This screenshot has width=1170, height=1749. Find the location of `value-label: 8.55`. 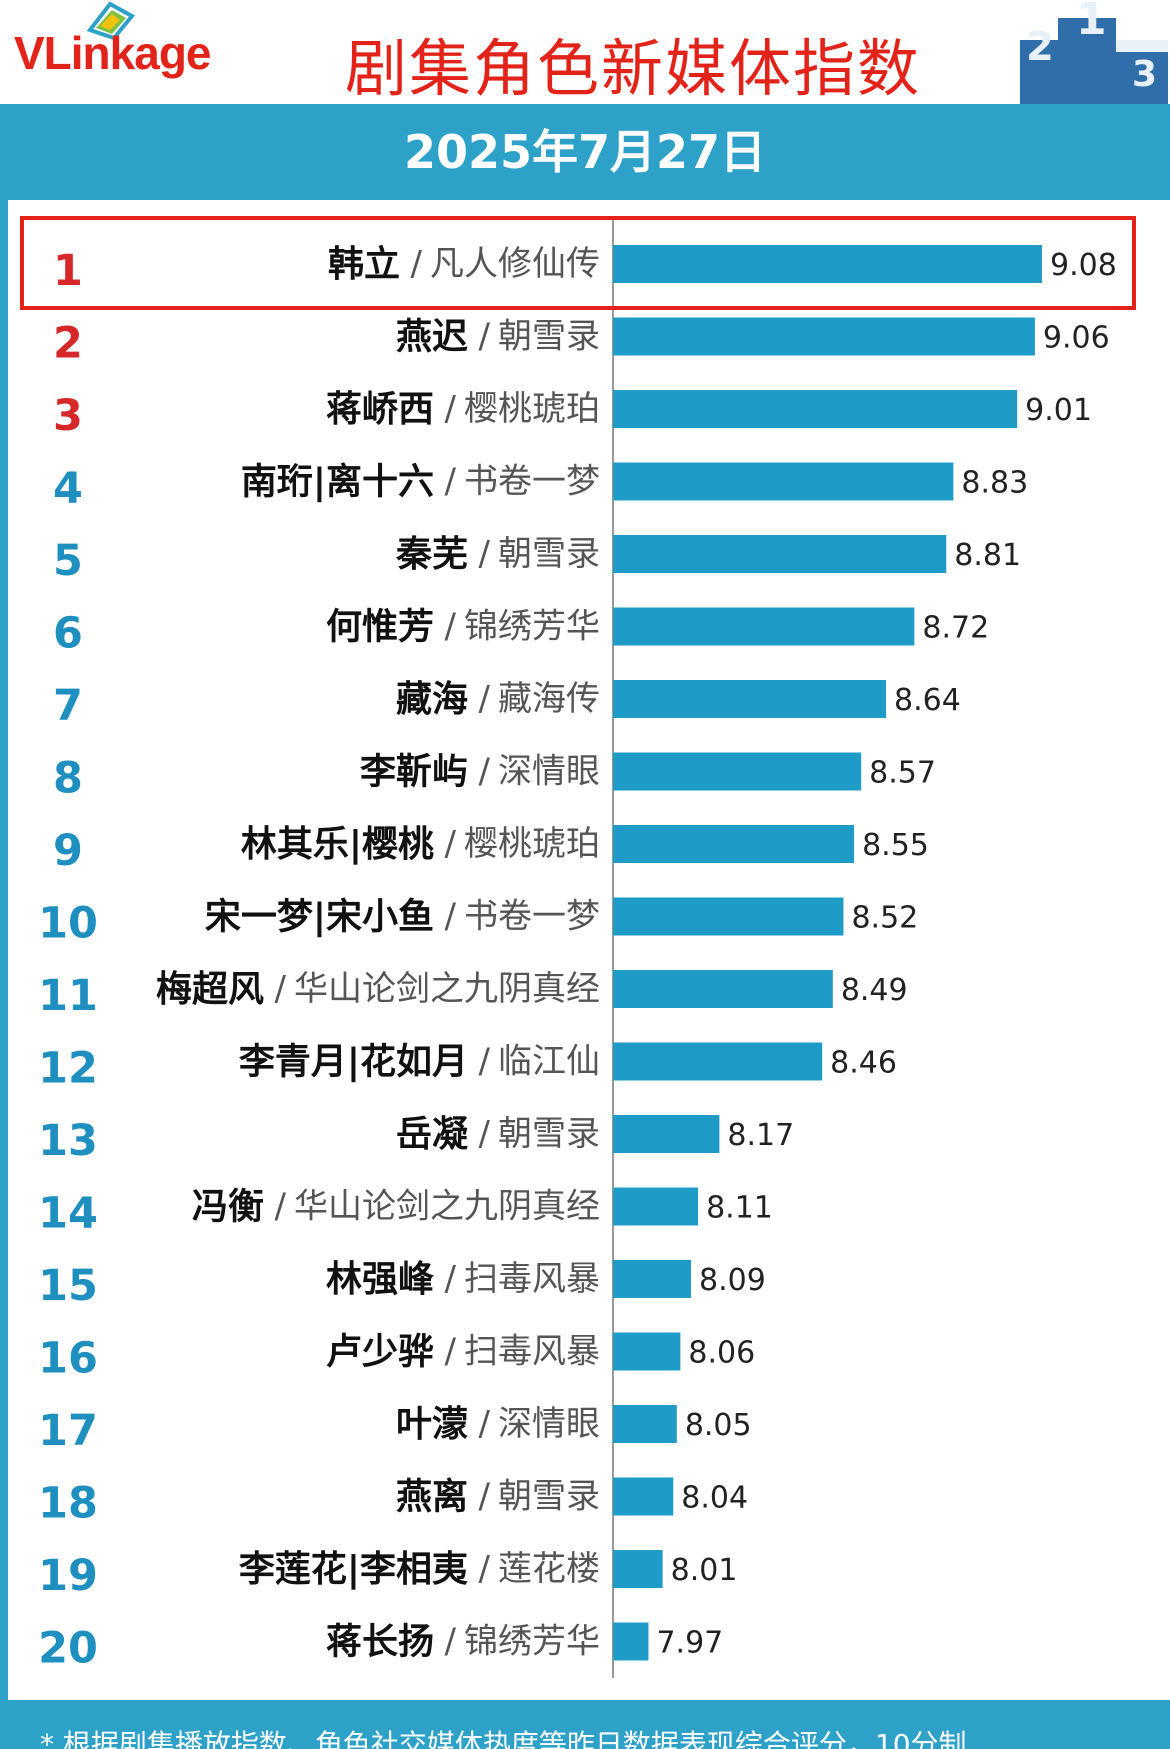

value-label: 8.55 is located at coordinates (895, 845).